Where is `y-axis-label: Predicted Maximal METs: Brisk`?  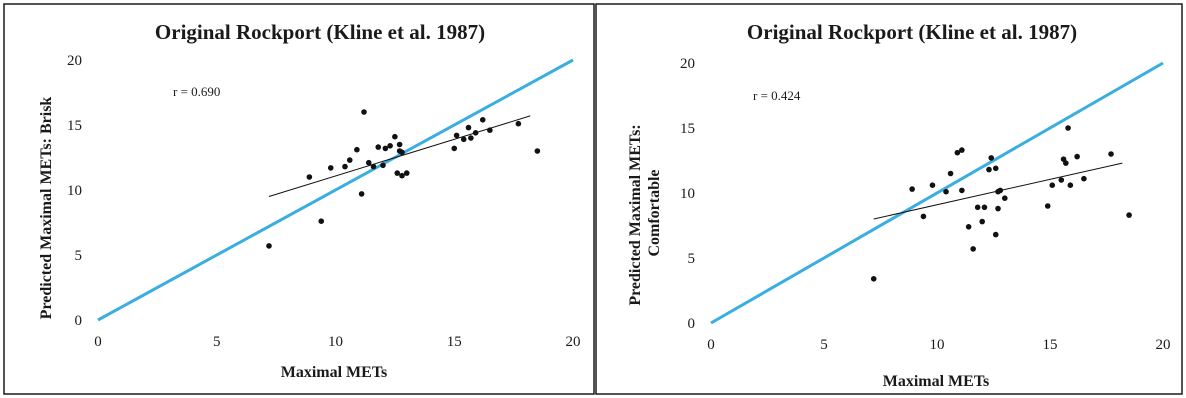
y-axis-label: Predicted Maximal METs: Brisk is located at coordinates (46, 208).